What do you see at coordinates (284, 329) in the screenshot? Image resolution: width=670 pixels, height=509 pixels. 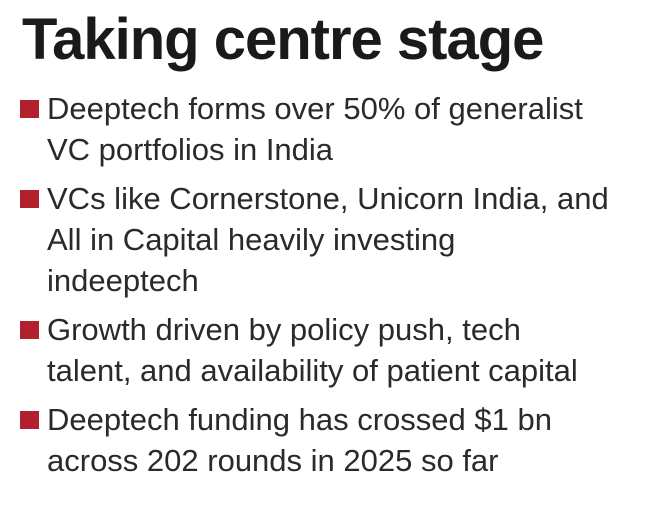 I see `bullet-line: Growth driven by policy push, tech` at bounding box center [284, 329].